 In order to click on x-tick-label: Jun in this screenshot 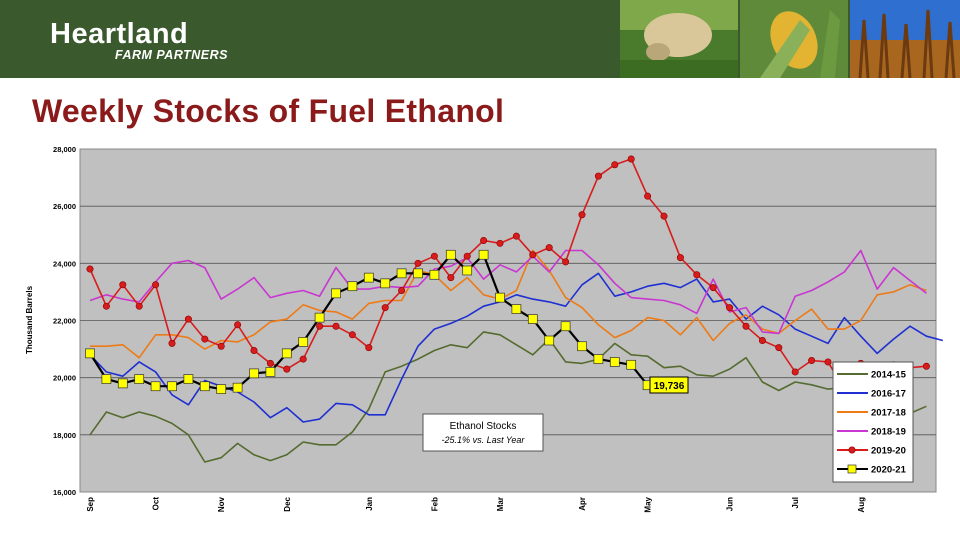, I will do `click(730, 504)`.